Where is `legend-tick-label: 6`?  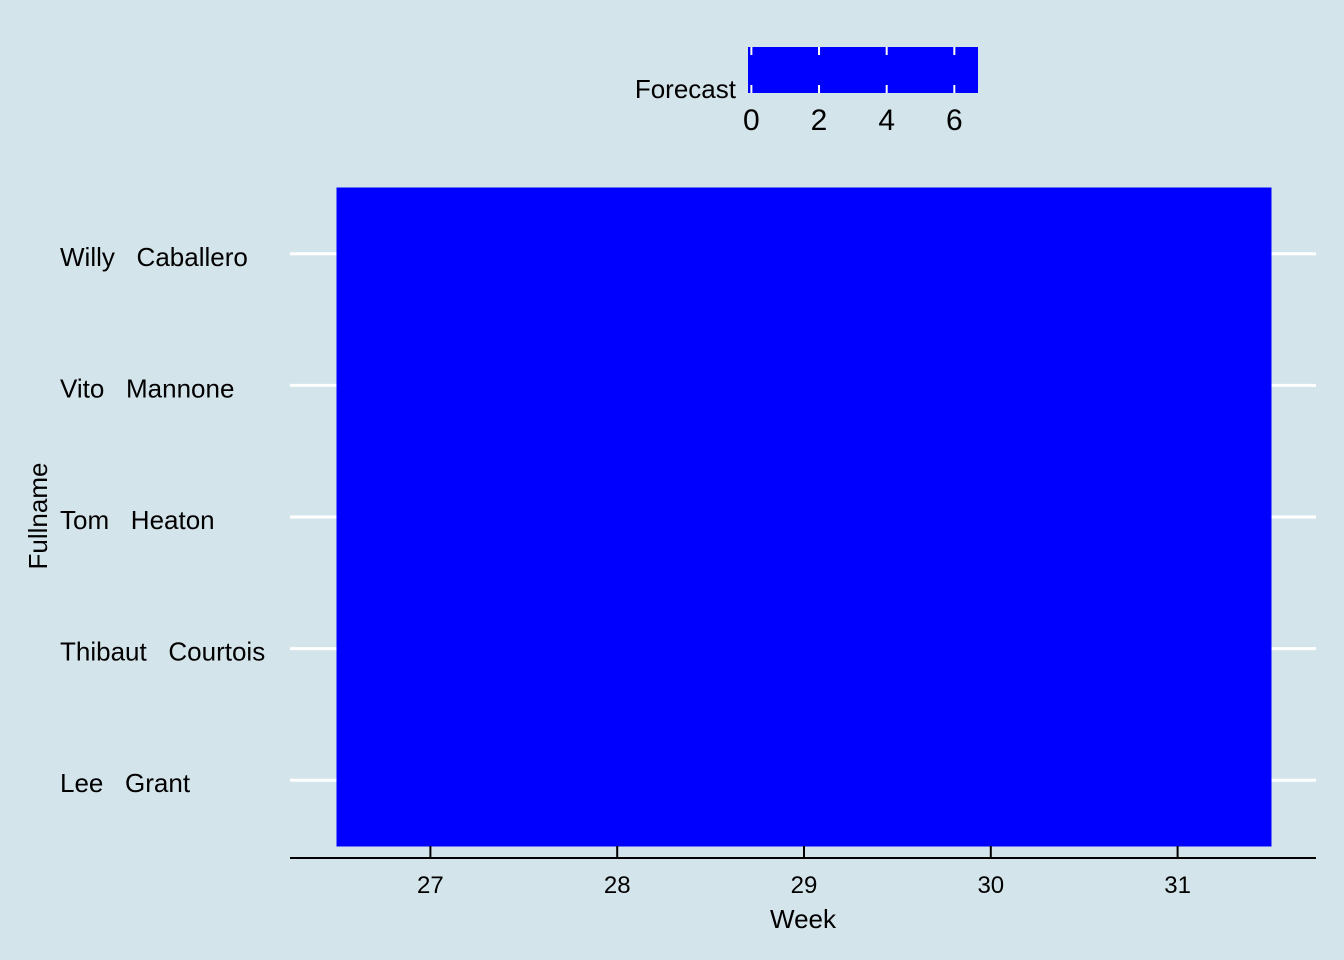
legend-tick-label: 6 is located at coordinates (954, 120).